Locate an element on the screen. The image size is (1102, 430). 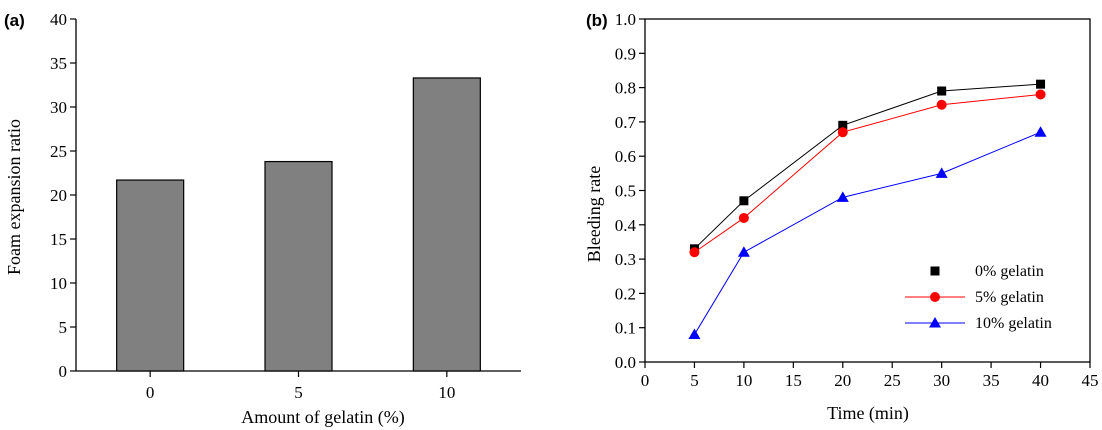
line-chart-y-tick-label: 0.9 is located at coordinates (625, 53).